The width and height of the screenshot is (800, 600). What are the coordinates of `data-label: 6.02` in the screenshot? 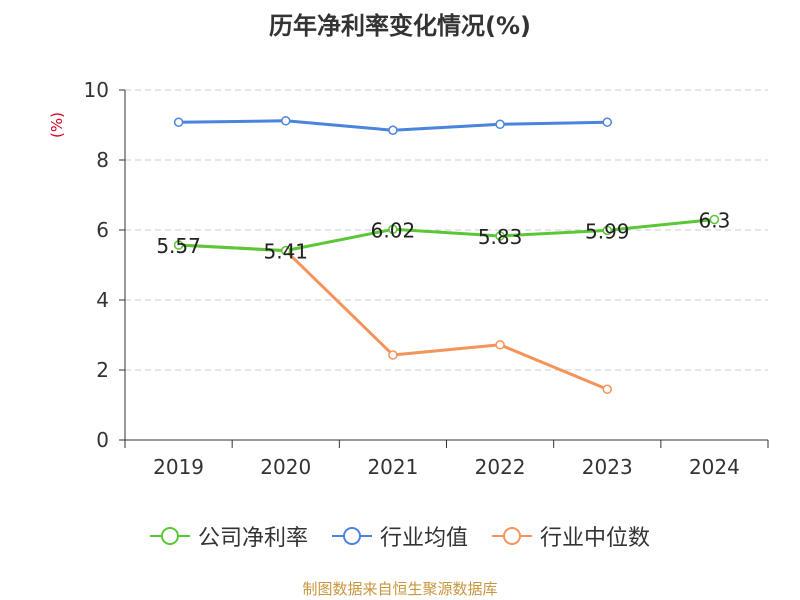 It's located at (393, 230).